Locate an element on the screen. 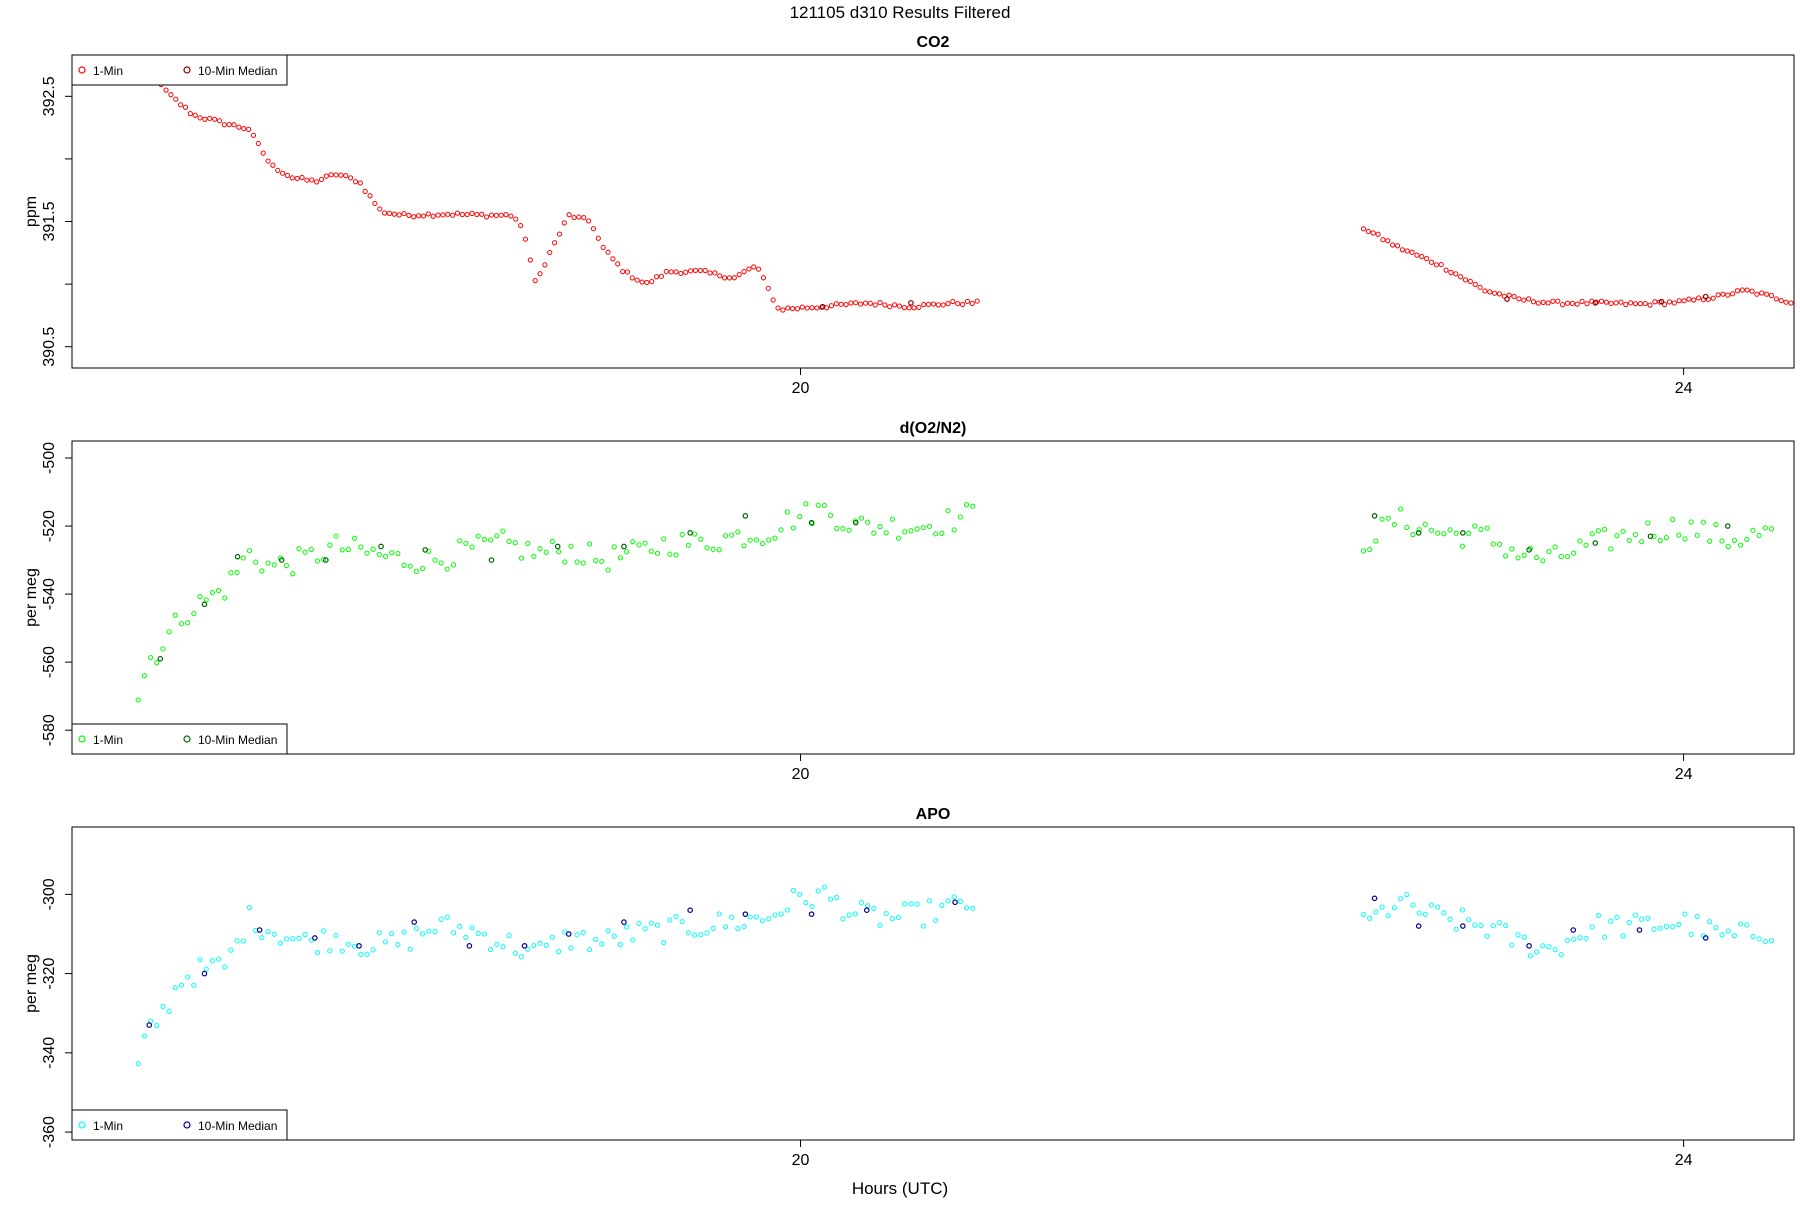  legend-box is located at coordinates (179, 1125).